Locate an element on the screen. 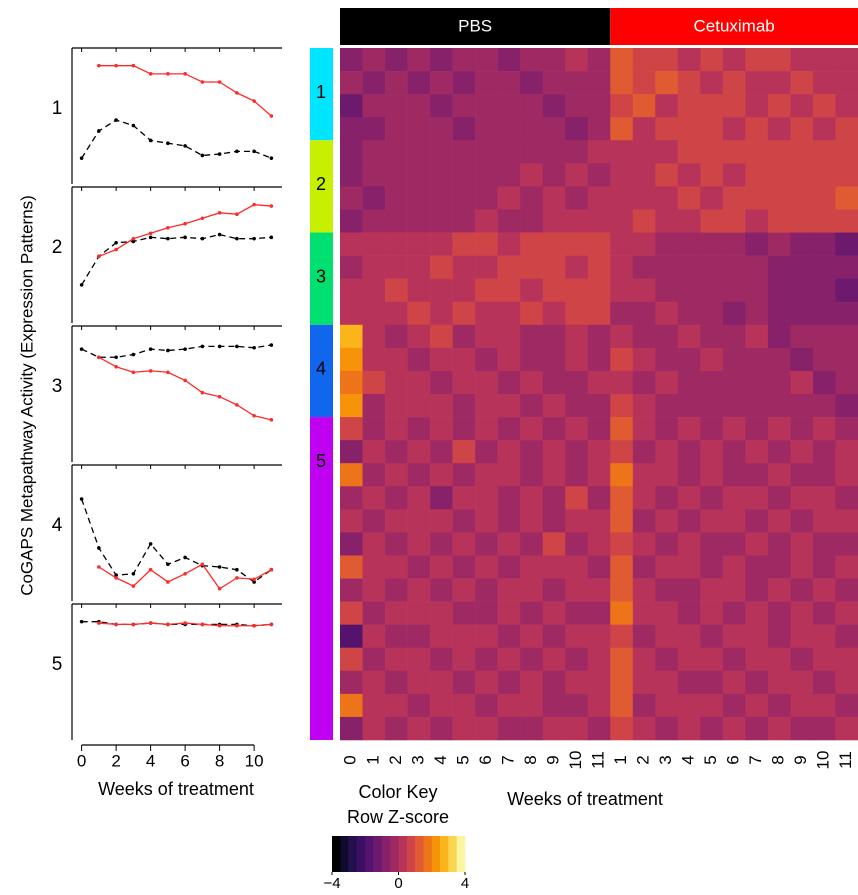 Image resolution: width=858 pixels, height=895 pixels. condition-bar is located at coordinates (734, 26).